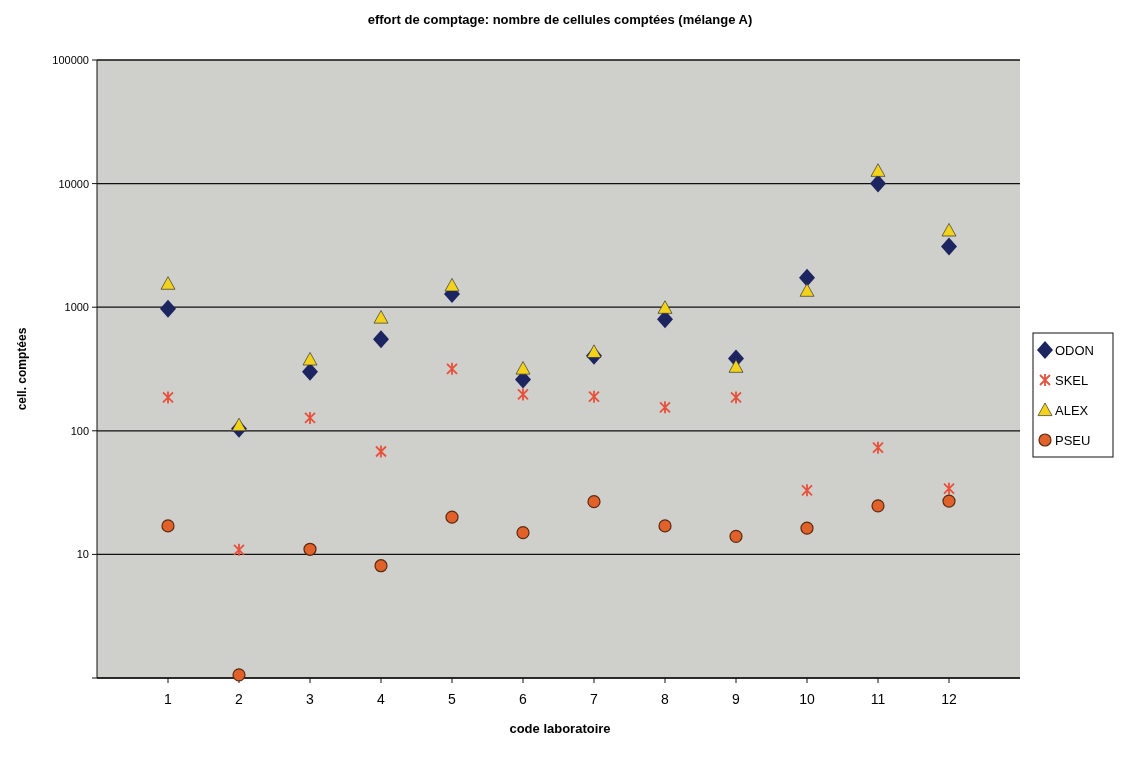  Describe the element at coordinates (1074, 350) in the screenshot. I see `legend-label: ODON` at that location.